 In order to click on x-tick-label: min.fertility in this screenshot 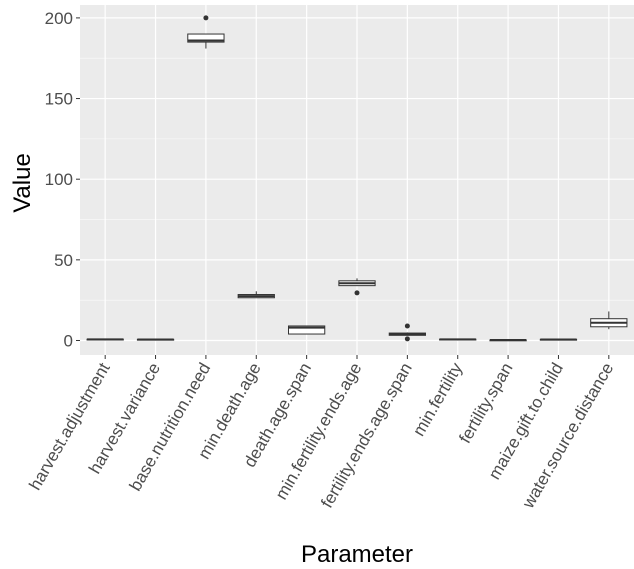, I will do `click(437, 399)`.